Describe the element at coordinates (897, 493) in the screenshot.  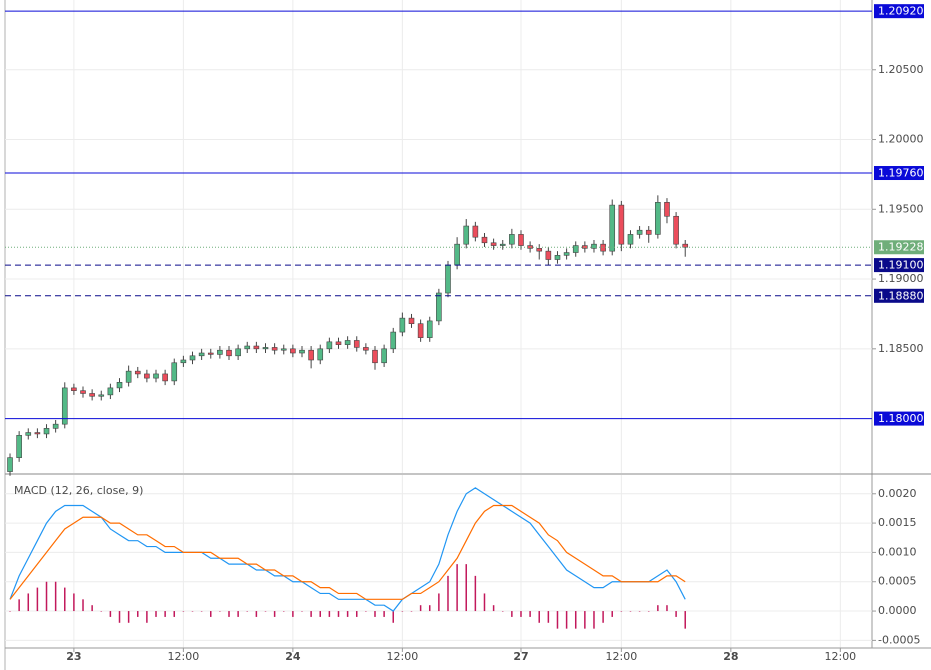
I see `y-tick-label: 0.0020` at that location.